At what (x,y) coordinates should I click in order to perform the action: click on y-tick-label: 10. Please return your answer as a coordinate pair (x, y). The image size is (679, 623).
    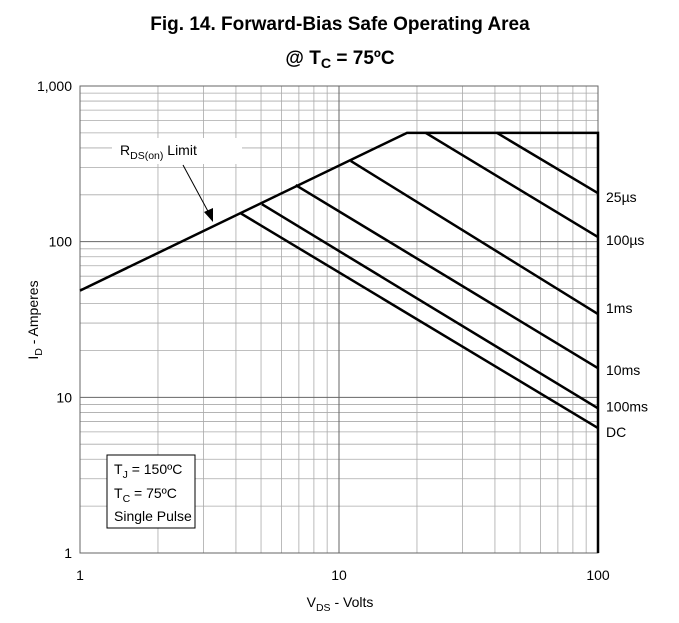
    Looking at the image, I should click on (64, 397).